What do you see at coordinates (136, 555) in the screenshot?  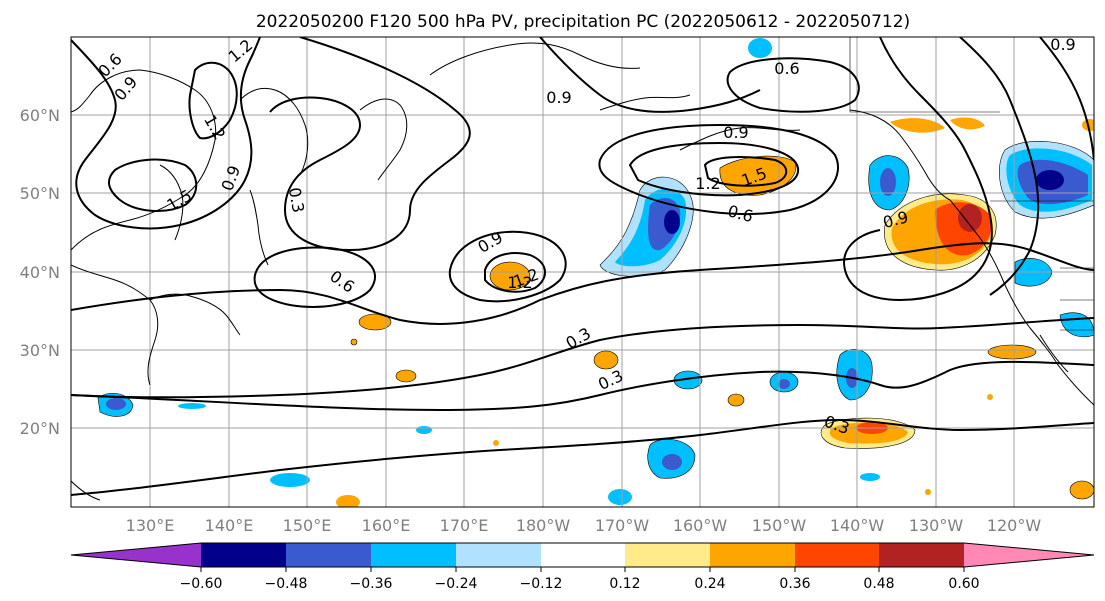 I see `colorbar-extend-min` at bounding box center [136, 555].